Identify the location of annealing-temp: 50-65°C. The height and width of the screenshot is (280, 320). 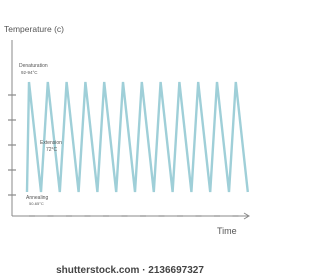
(36, 203).